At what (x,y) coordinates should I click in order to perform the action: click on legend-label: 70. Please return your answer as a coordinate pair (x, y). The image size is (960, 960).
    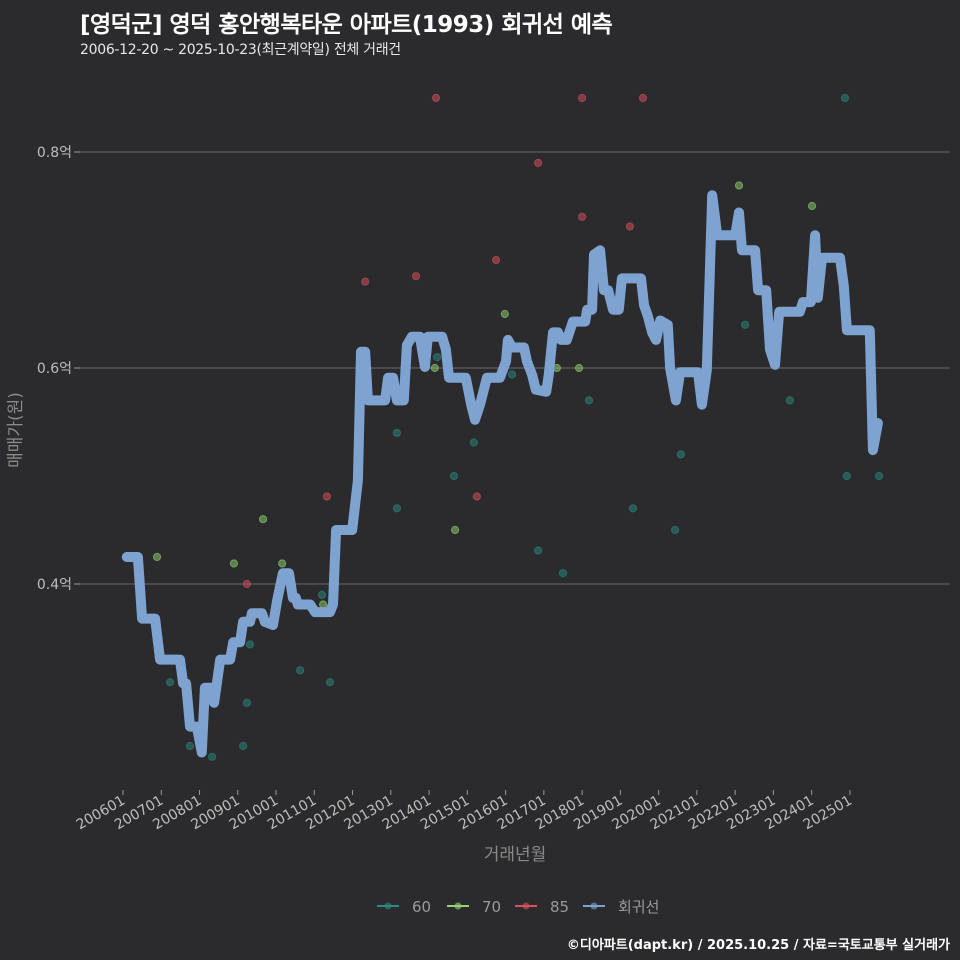
    Looking at the image, I should click on (491, 907).